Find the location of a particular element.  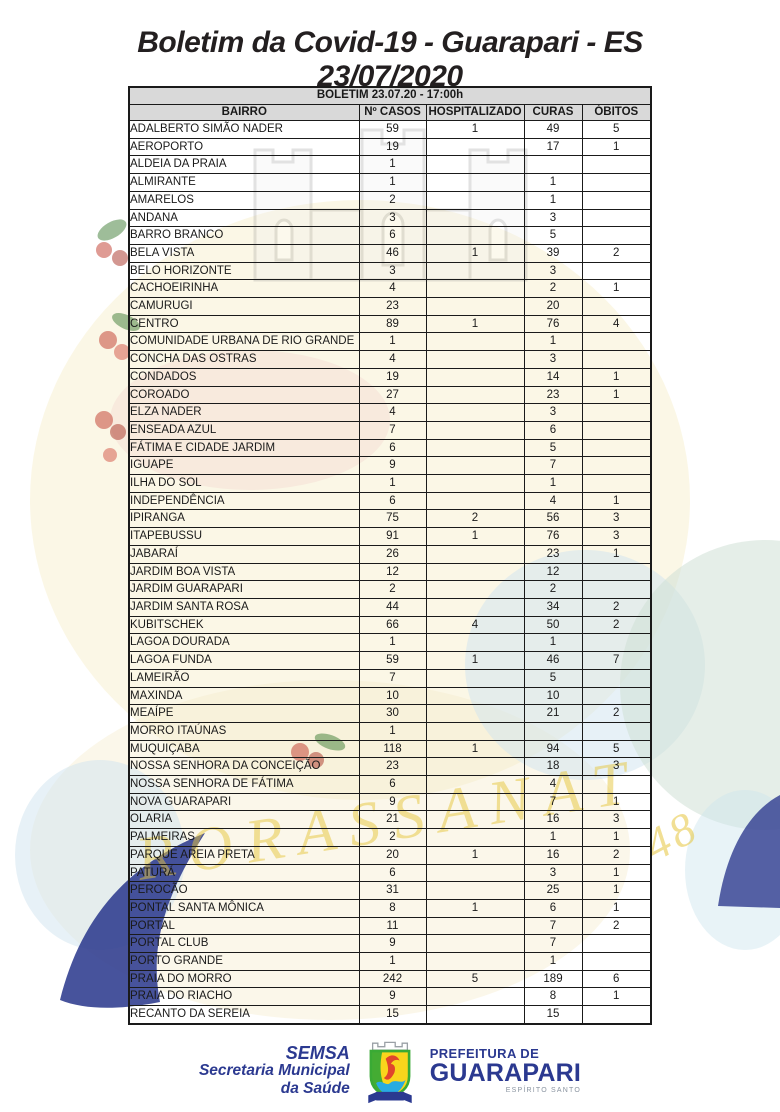

casos-cell: 9 is located at coordinates (392, 466).